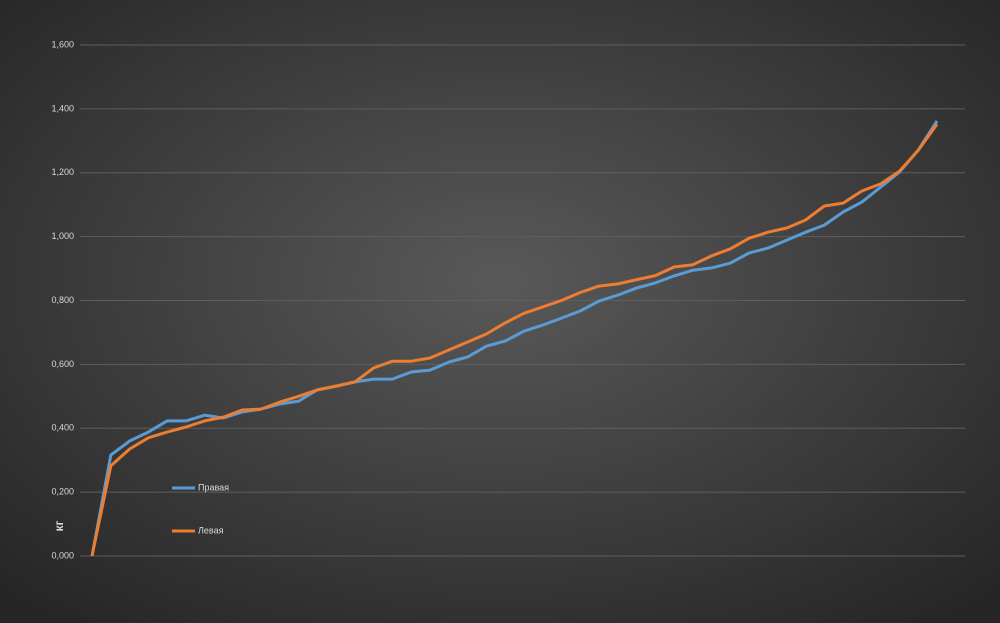  What do you see at coordinates (62, 300) in the screenshot?
I see `y-tick-label: 0,800` at bounding box center [62, 300].